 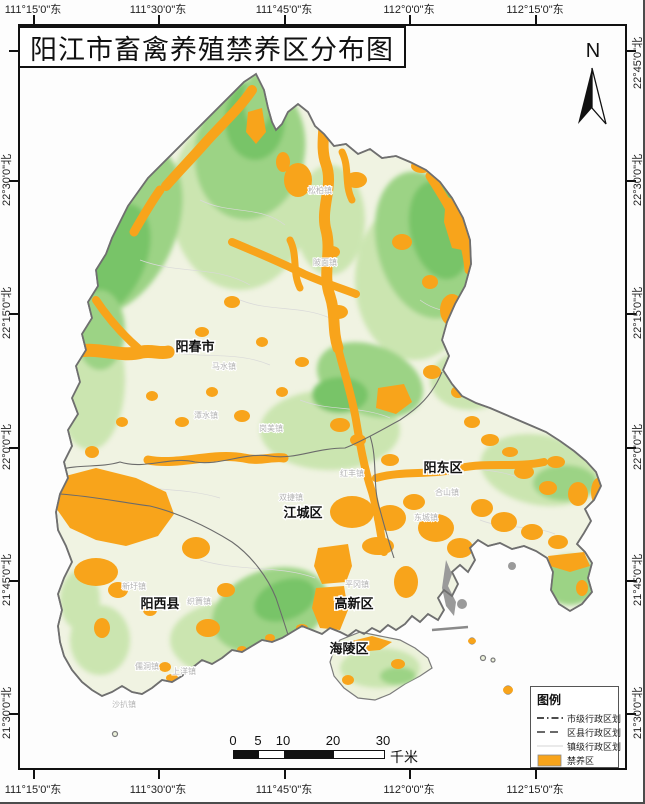 I want to click on scale-unit: 千米, so click(x=404, y=758).